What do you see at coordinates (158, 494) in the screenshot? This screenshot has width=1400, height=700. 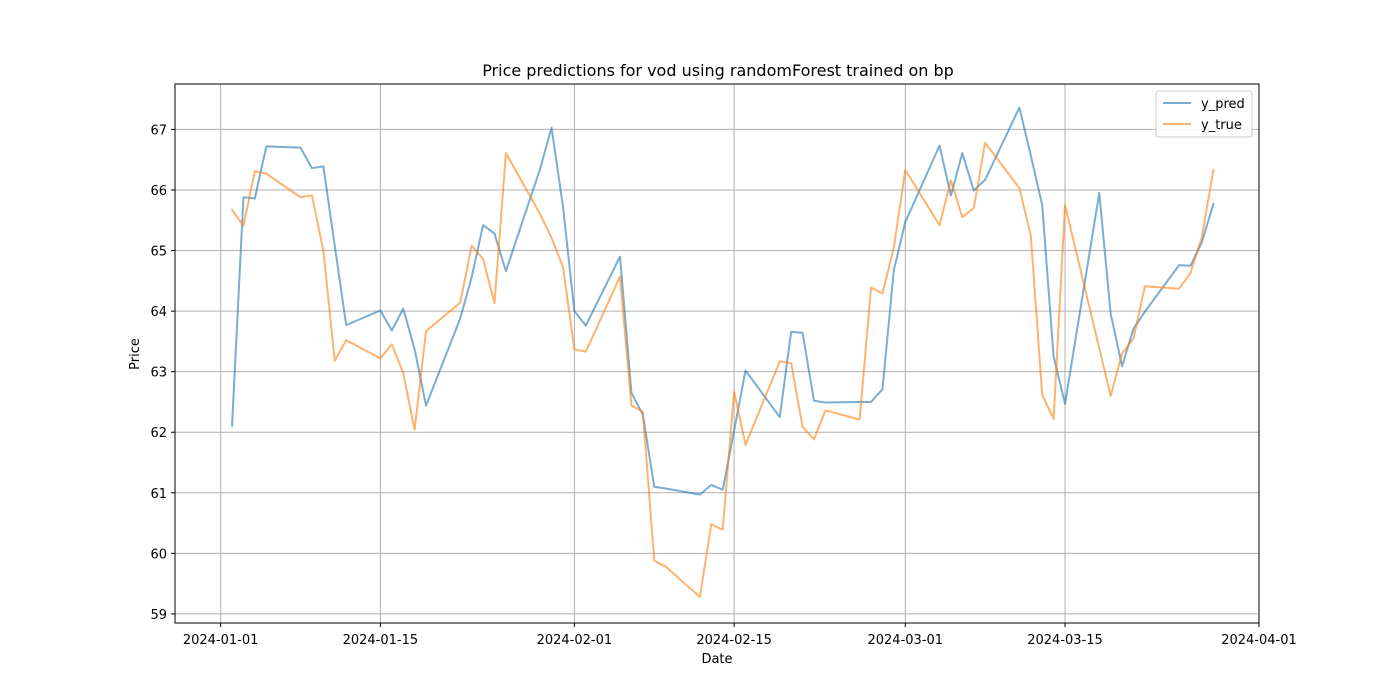 I see `y-tick-label: 61` at bounding box center [158, 494].